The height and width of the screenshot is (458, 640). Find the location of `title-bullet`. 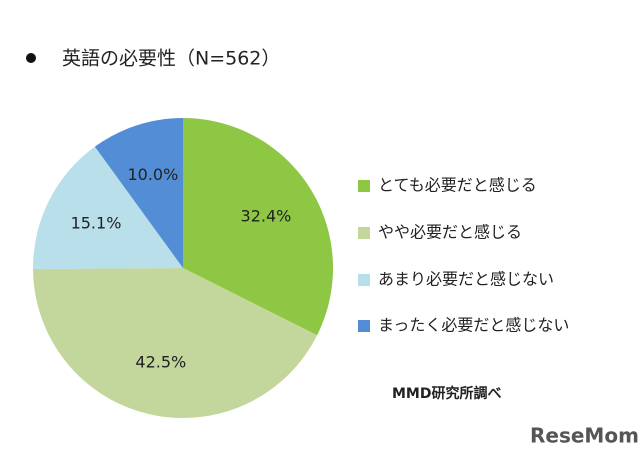

title-bullet is located at coordinates (31, 58).